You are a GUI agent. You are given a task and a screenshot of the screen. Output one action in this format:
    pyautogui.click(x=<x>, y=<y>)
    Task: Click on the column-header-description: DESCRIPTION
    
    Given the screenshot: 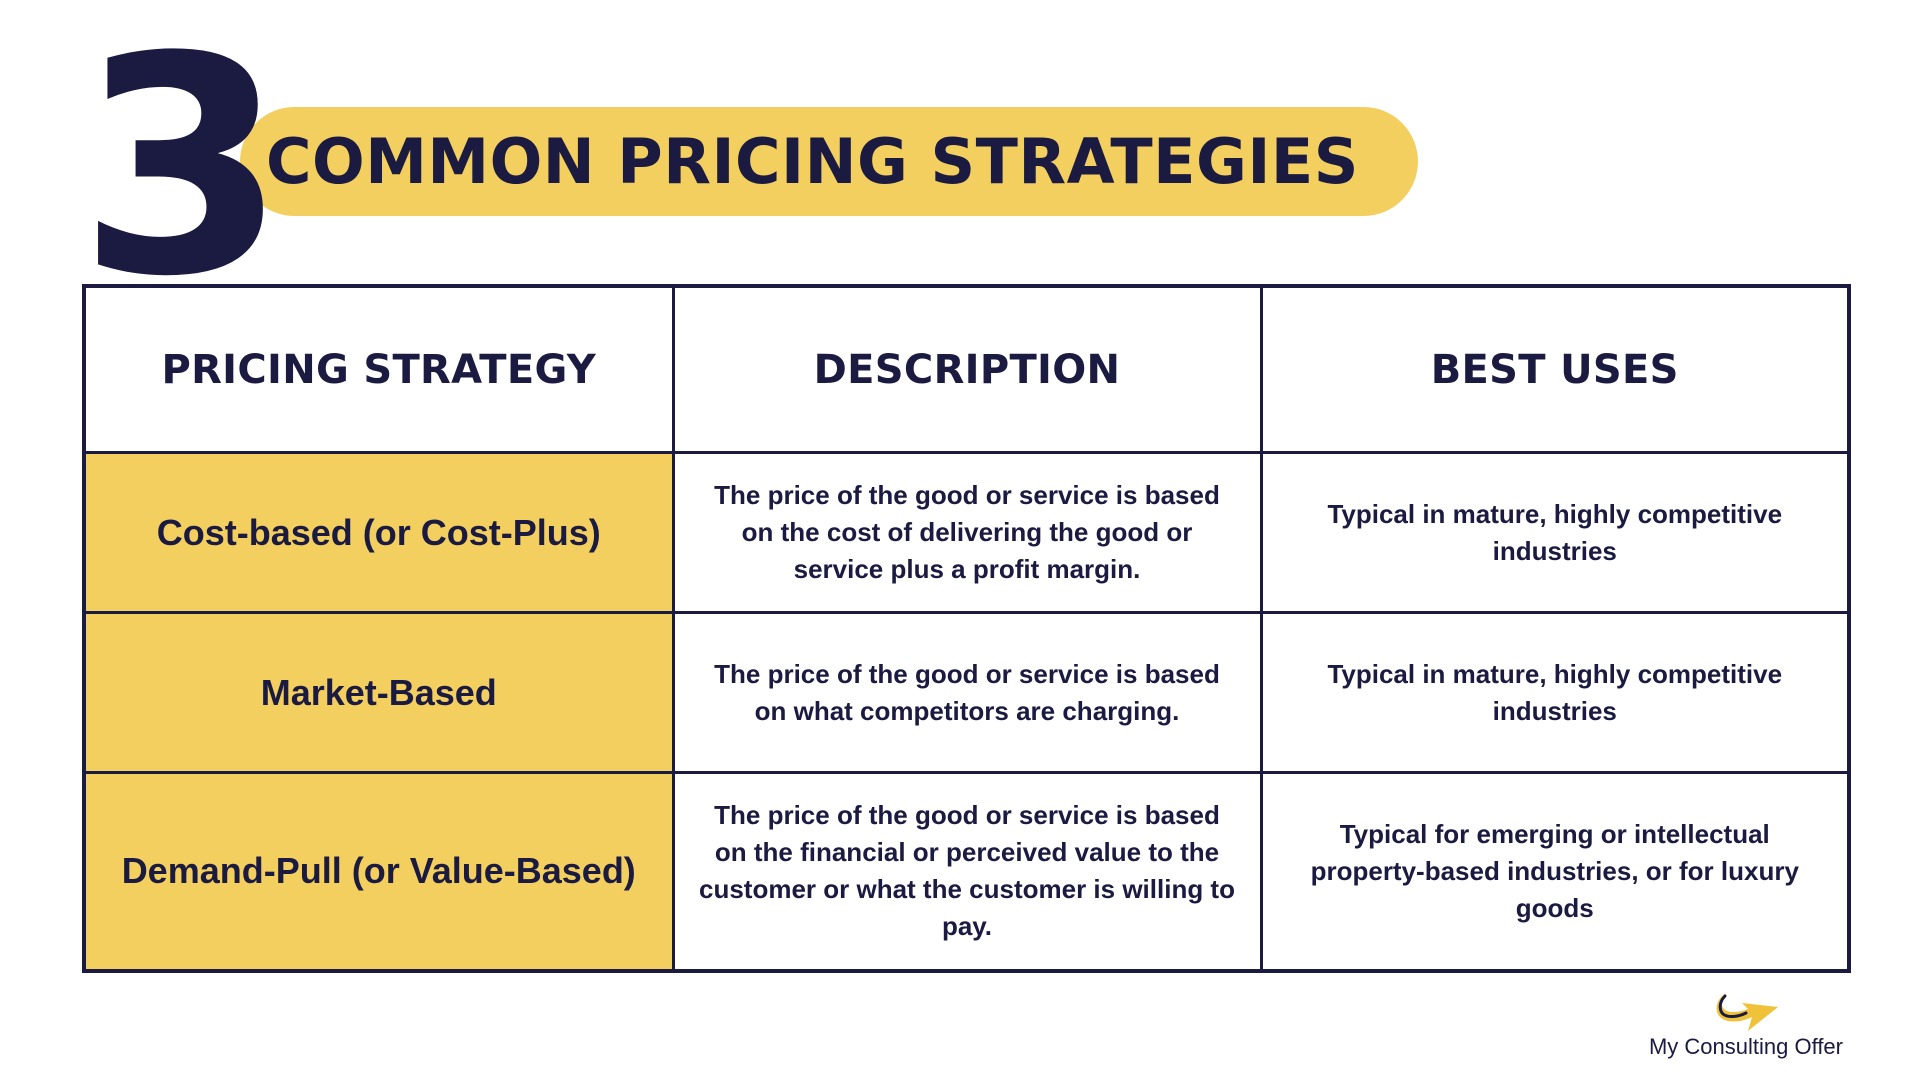 What is the action you would take?
    pyautogui.click(x=967, y=369)
    